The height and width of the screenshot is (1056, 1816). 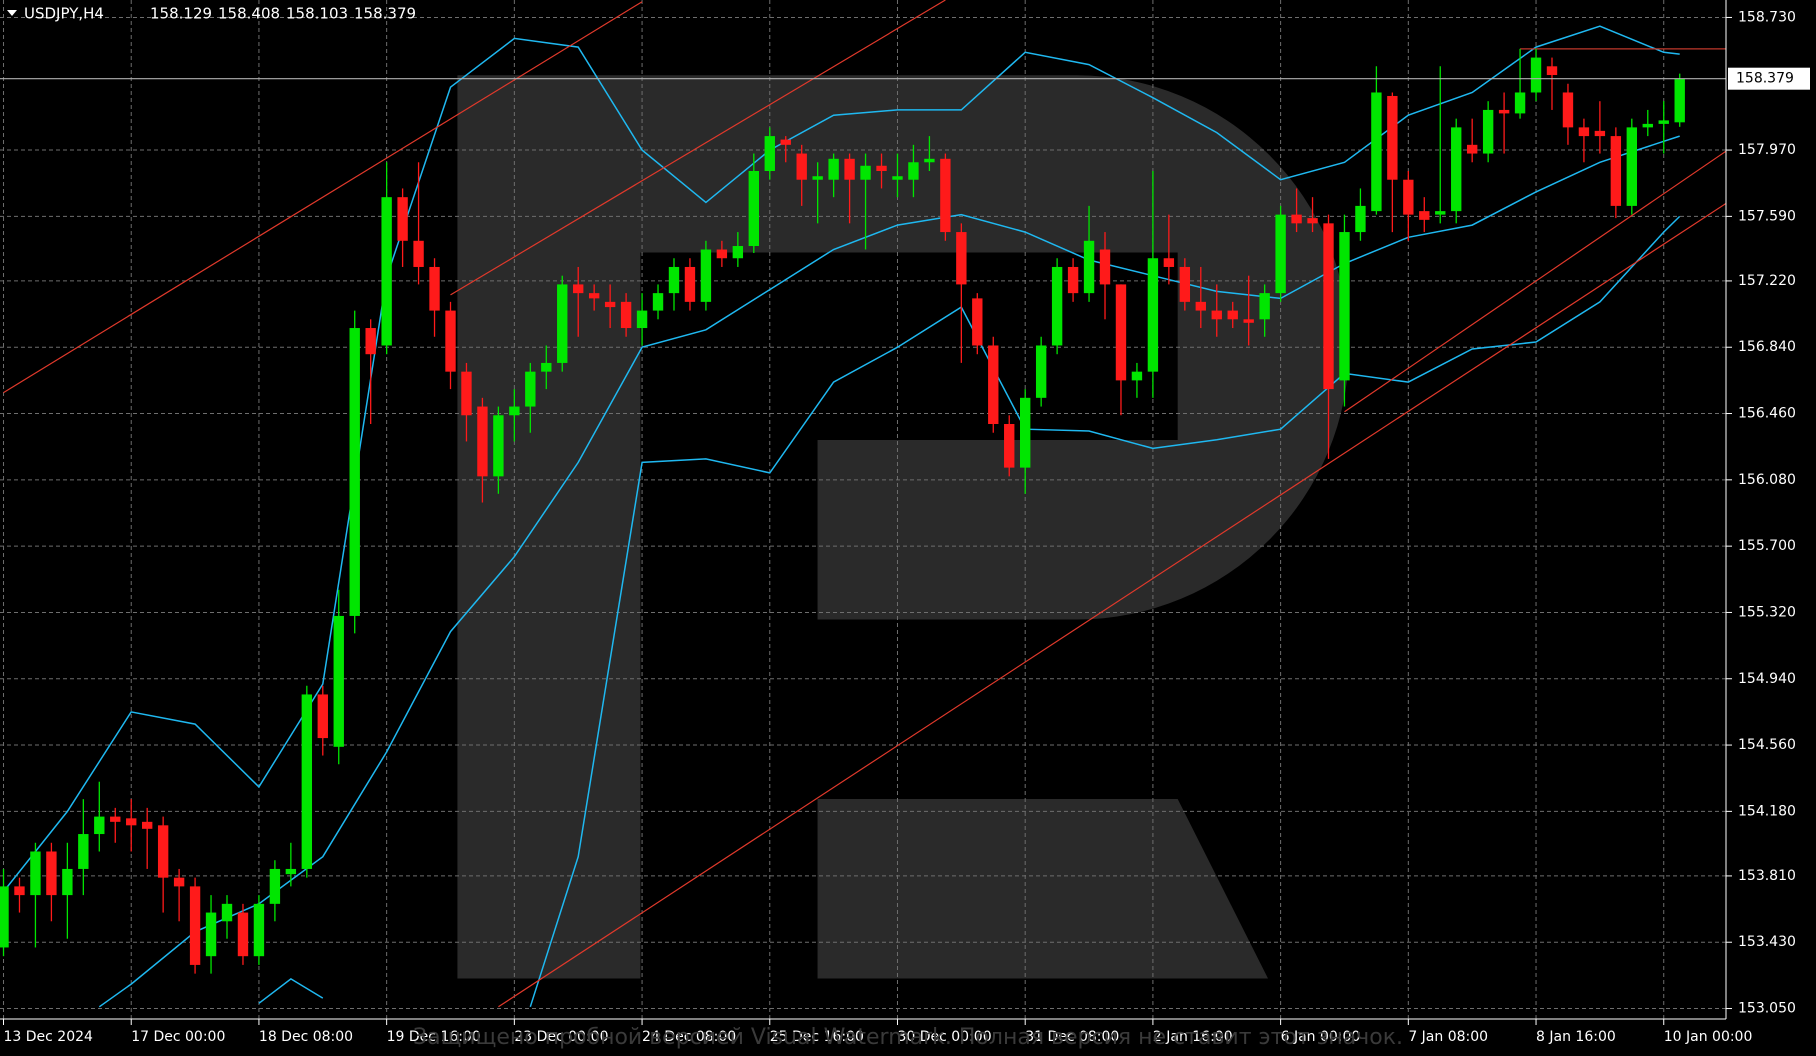 I want to click on logo-leg, so click(x=1043, y=889).